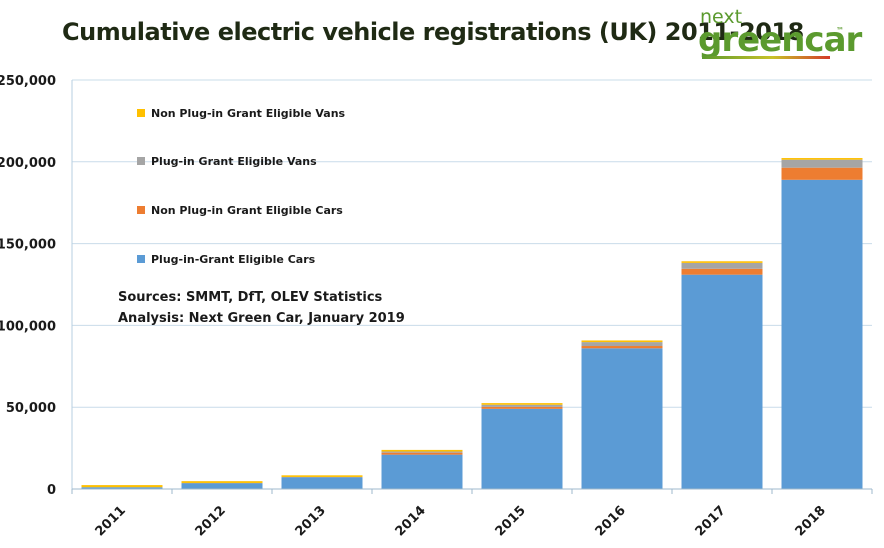 This screenshot has width=884, height=548. Describe the element at coordinates (111, 521) in the screenshot. I see `x-tick-label: 2011` at that location.